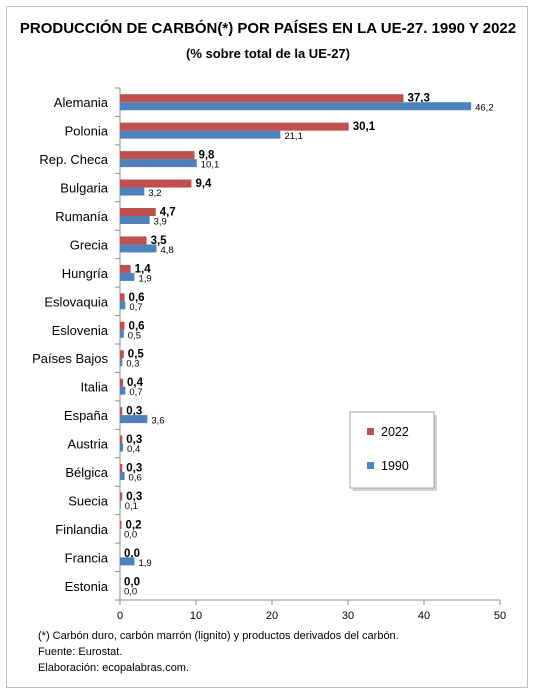  I want to click on data-label-1990: 0,6, so click(135, 478).